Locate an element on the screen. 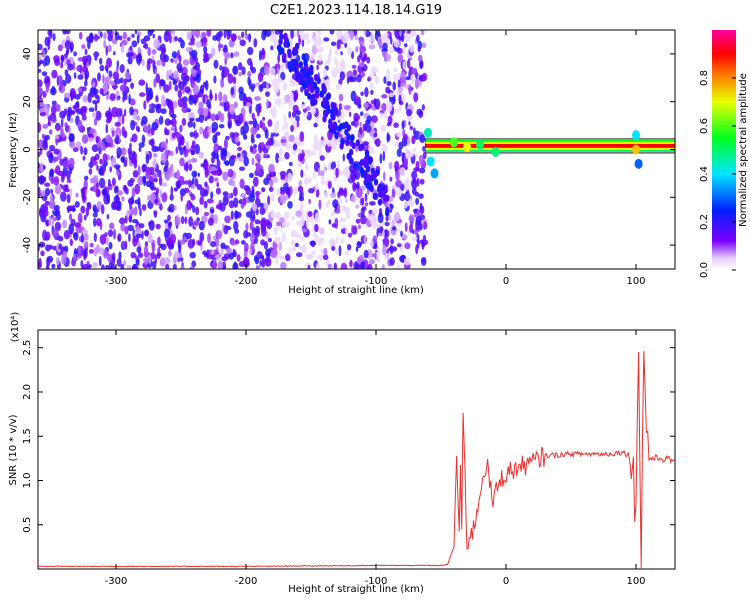 Image resolution: width=750 pixels, height=600 pixels. colorbar-tick-label: 0.2 is located at coordinates (704, 222).